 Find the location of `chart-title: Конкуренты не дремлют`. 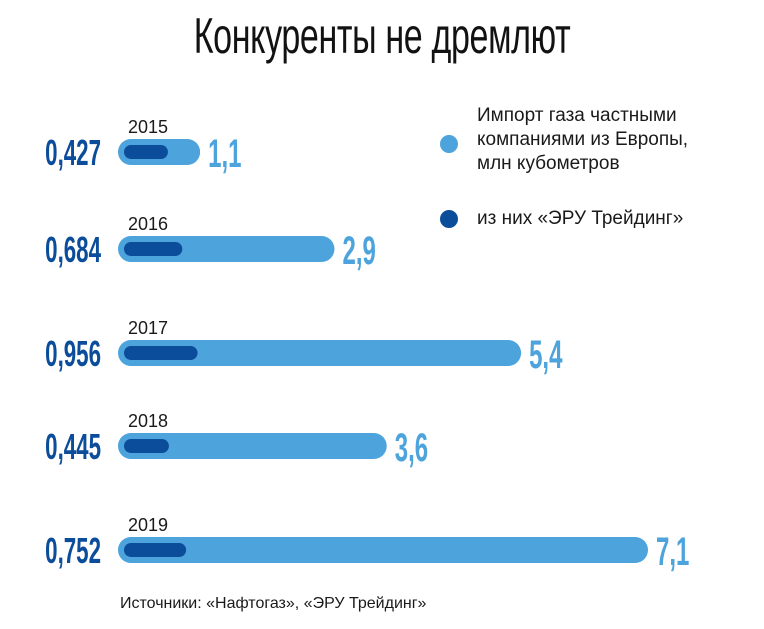

chart-title: Конкуренты не дремлют is located at coordinates (382, 36).